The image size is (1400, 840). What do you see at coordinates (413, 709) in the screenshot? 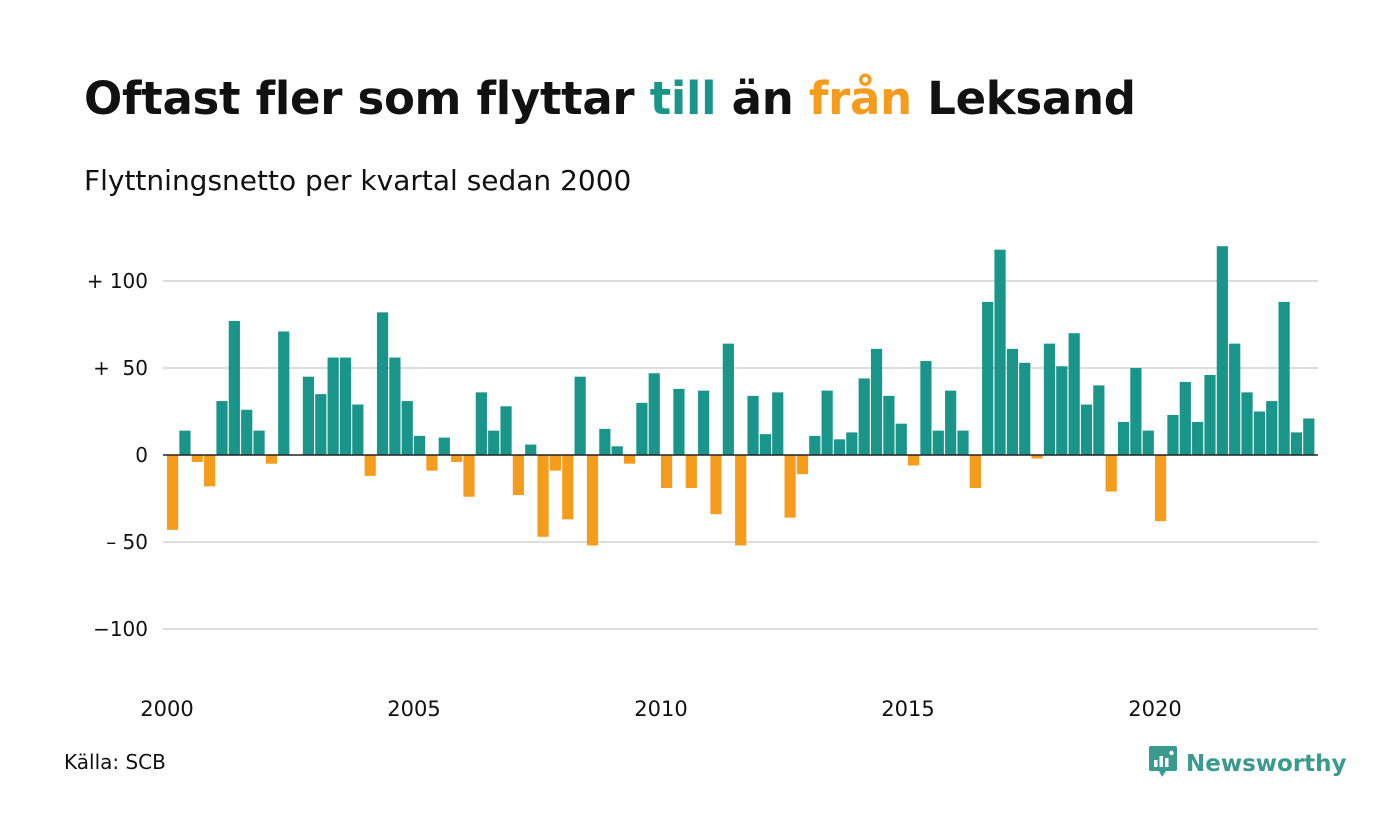
I see `x-tick-label: 2005` at bounding box center [413, 709].